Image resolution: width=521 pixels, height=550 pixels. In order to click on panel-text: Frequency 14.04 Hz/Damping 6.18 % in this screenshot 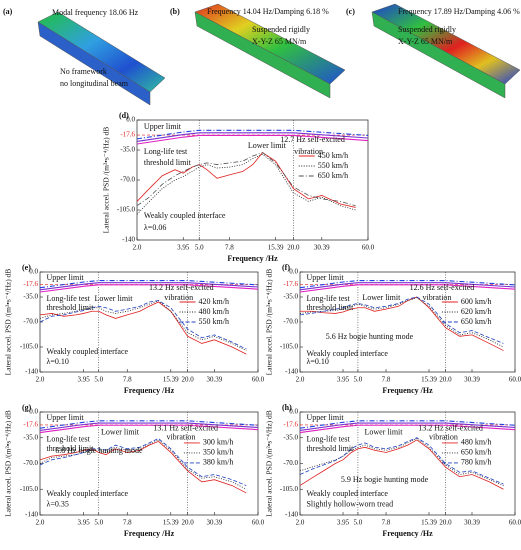, I will do `click(268, 11)`.